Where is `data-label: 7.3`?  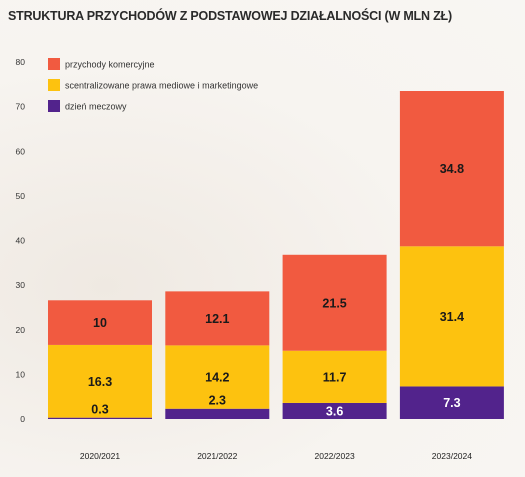 data-label: 7.3 is located at coordinates (451, 403).